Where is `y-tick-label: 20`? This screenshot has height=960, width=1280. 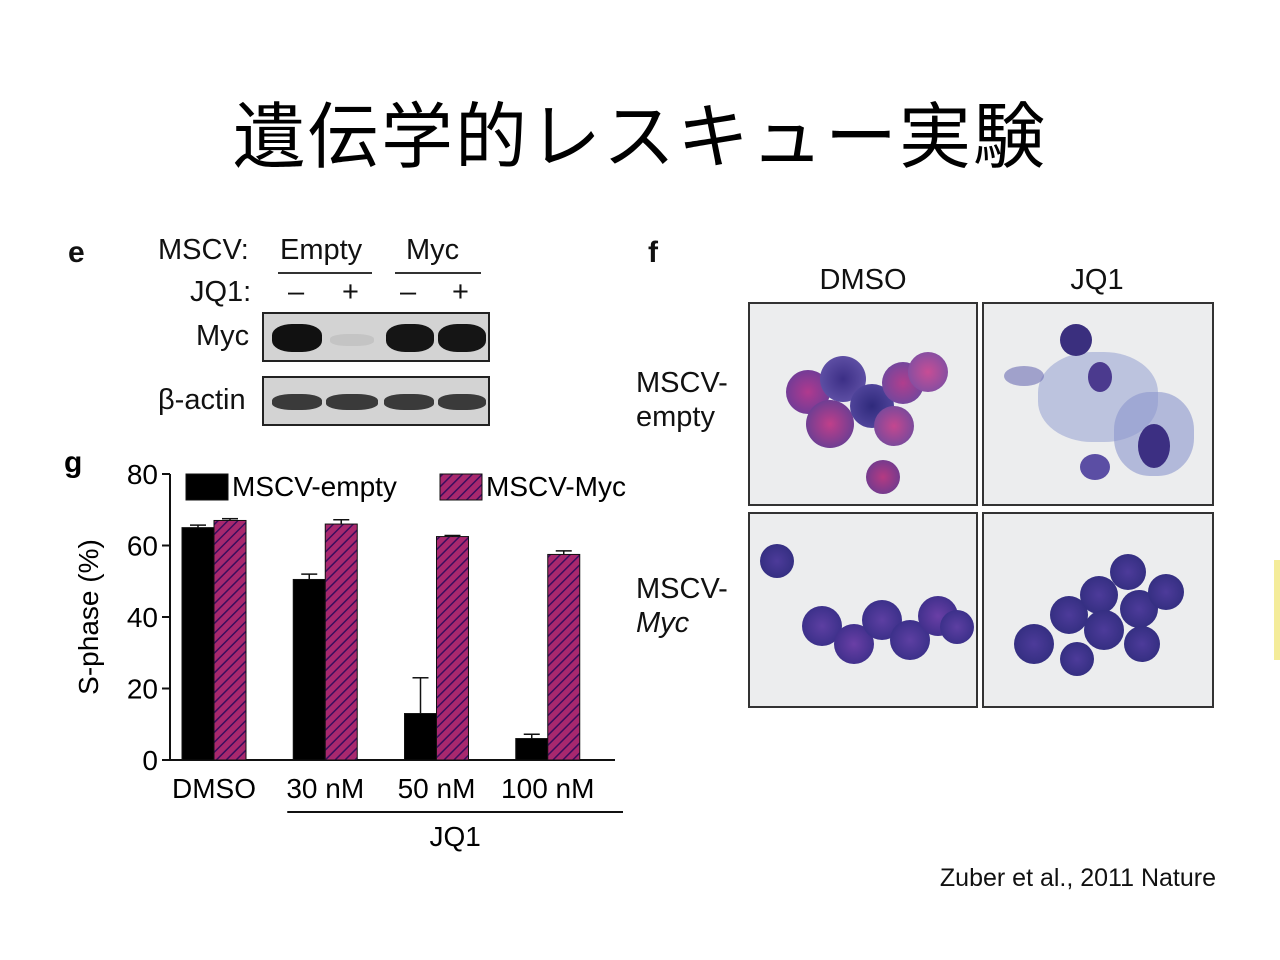
y-tick-label: 20 is located at coordinates (142, 689).